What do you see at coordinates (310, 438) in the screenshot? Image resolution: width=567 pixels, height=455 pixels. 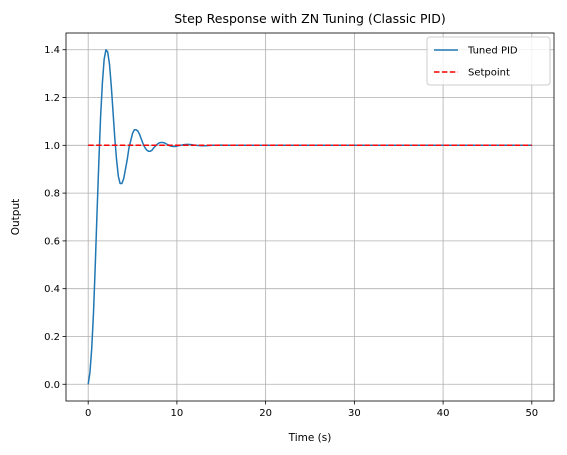 I see `x-axis-label: Time (s)` at bounding box center [310, 438].